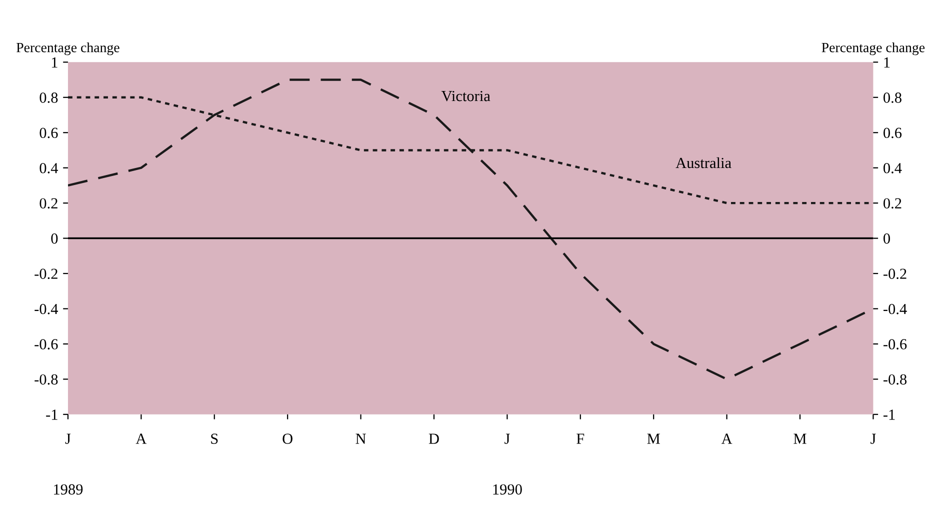  What do you see at coordinates (46, 344) in the screenshot?
I see `y-tick-label: -0.6` at bounding box center [46, 344].